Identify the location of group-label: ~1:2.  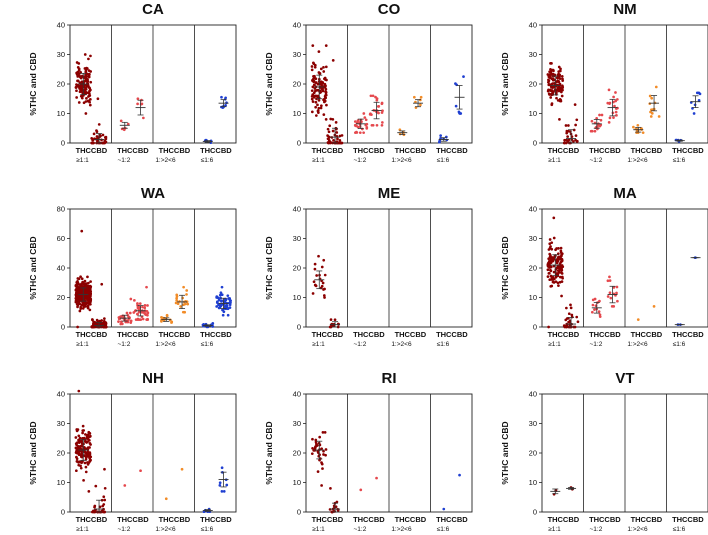
(596, 529).